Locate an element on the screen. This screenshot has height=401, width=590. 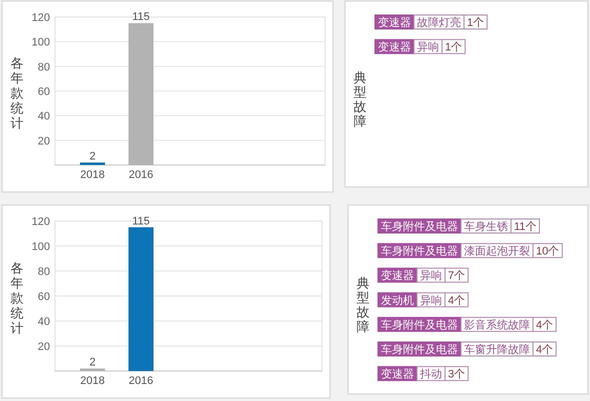
text: 10个 is located at coordinates (548, 252).